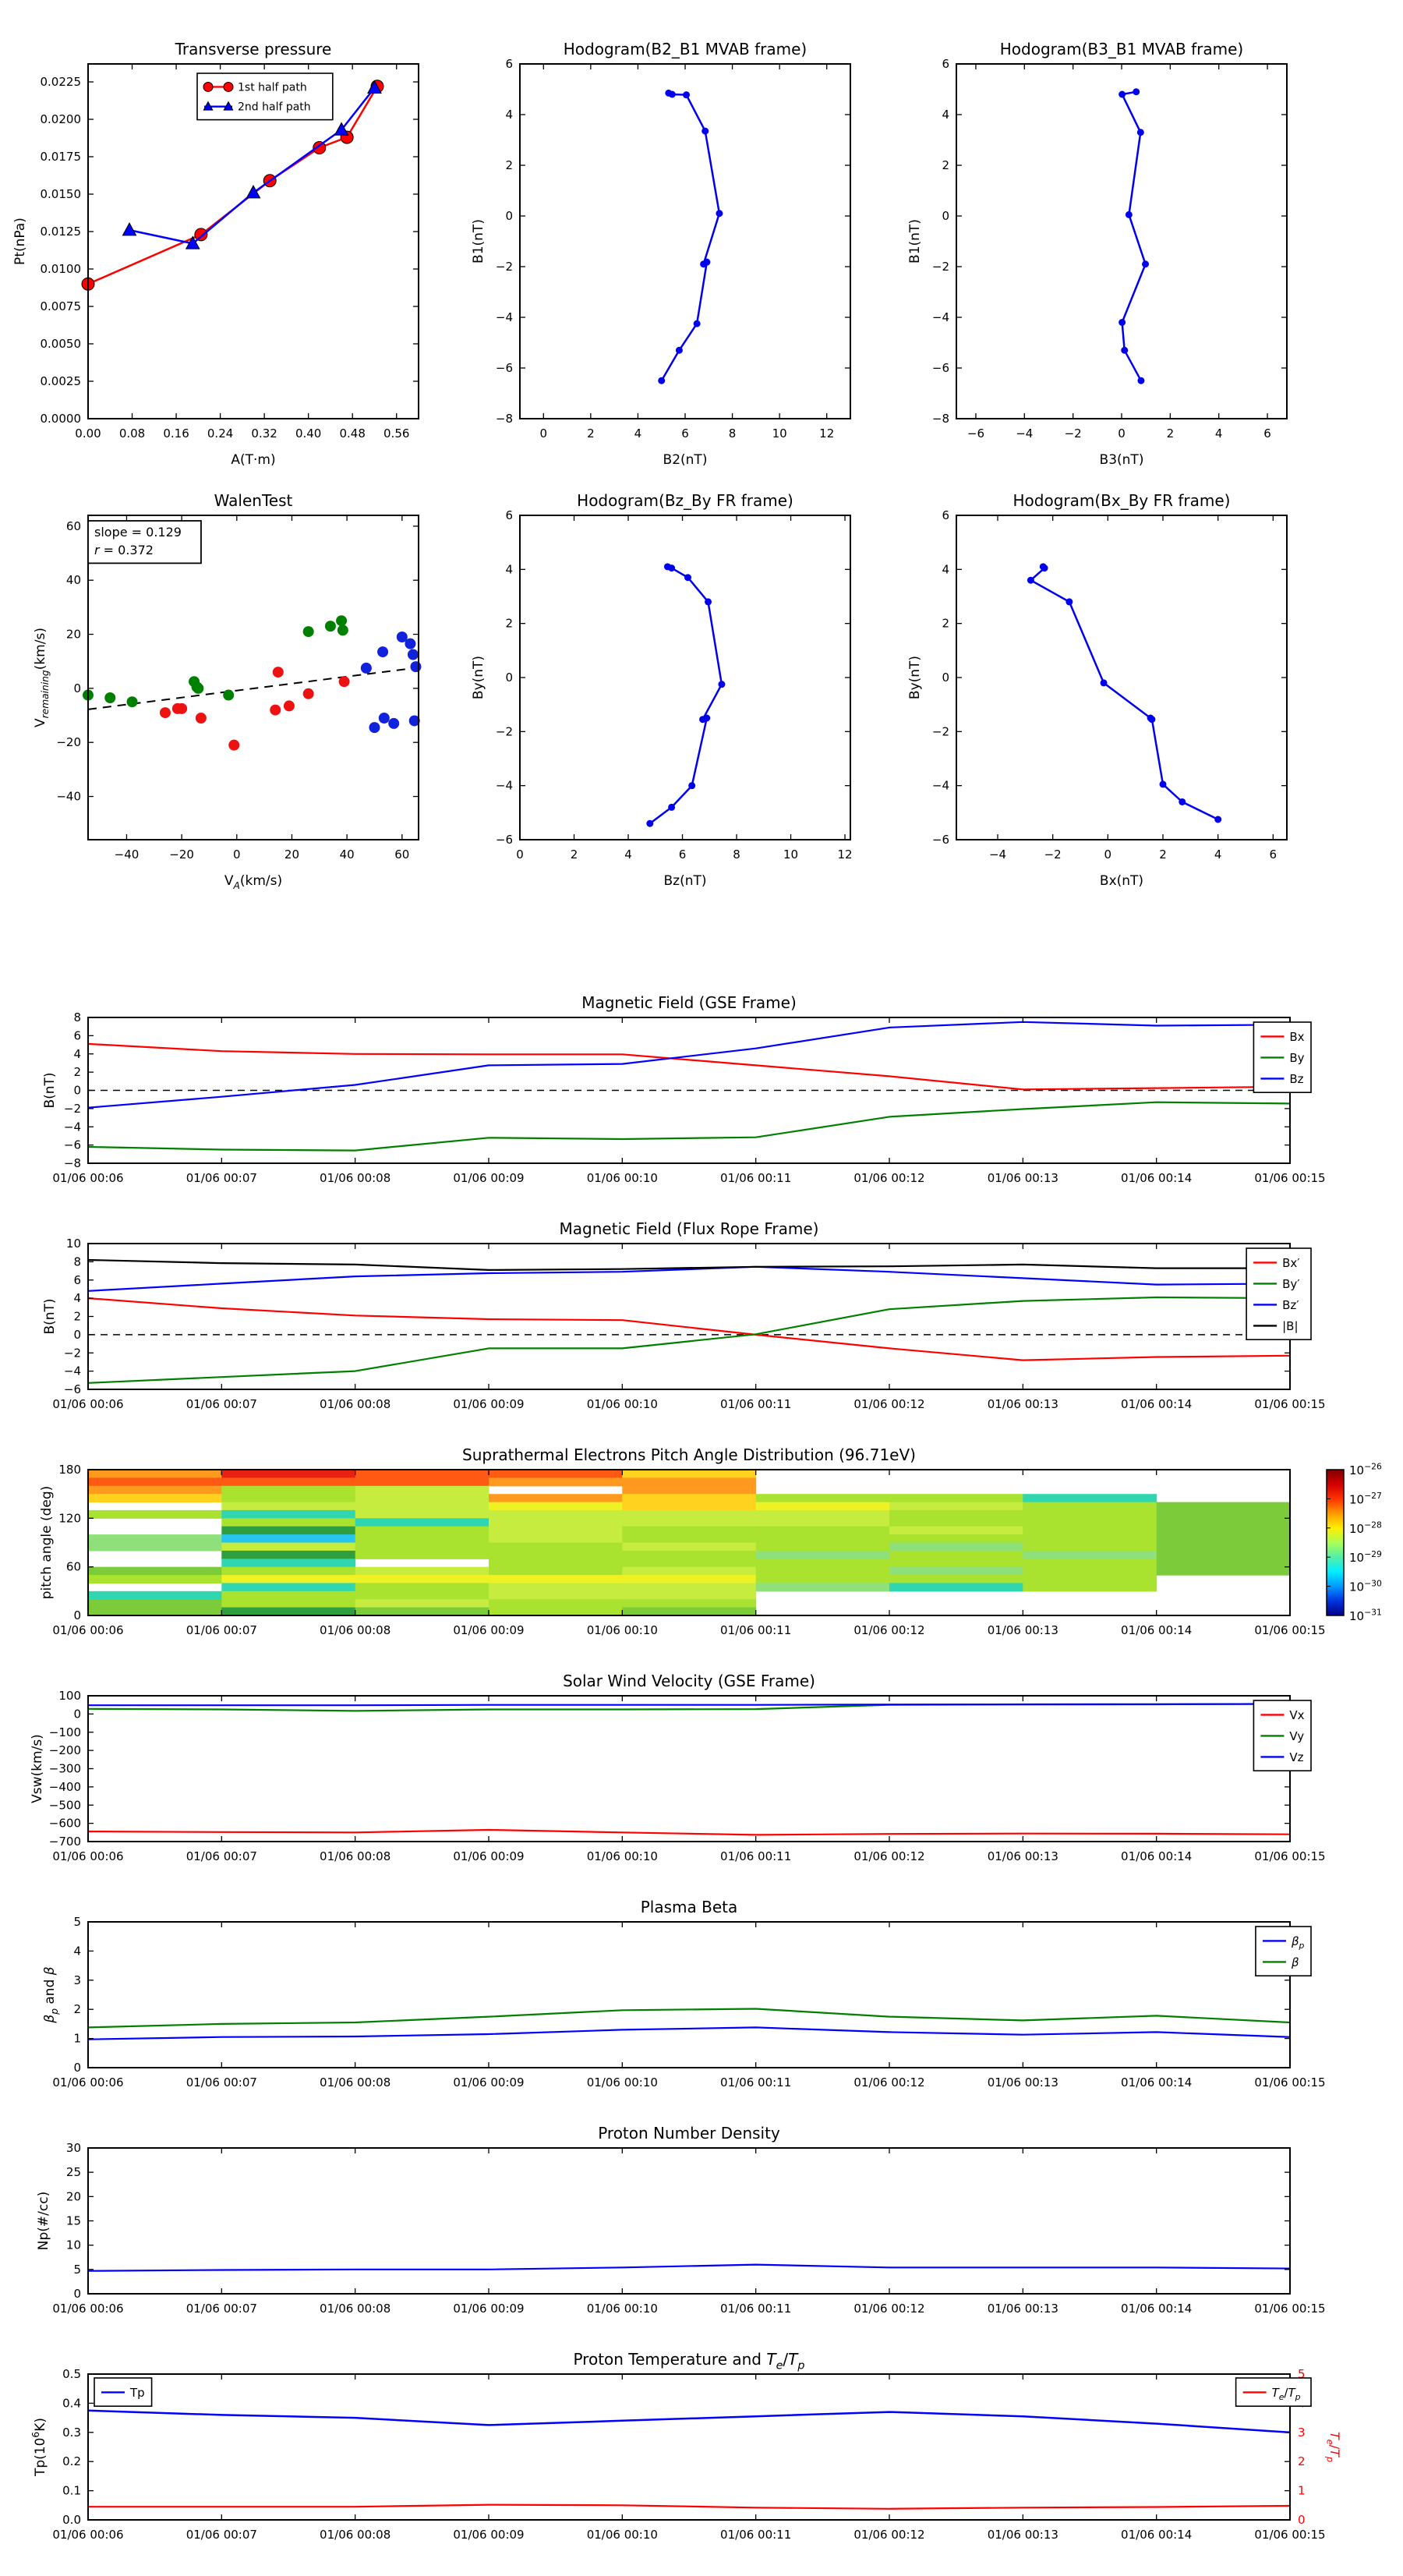 The width and height of the screenshot is (1403, 2576). What do you see at coordinates (73, 2172) in the screenshot?
I see `y-tick-label: 25` at bounding box center [73, 2172].